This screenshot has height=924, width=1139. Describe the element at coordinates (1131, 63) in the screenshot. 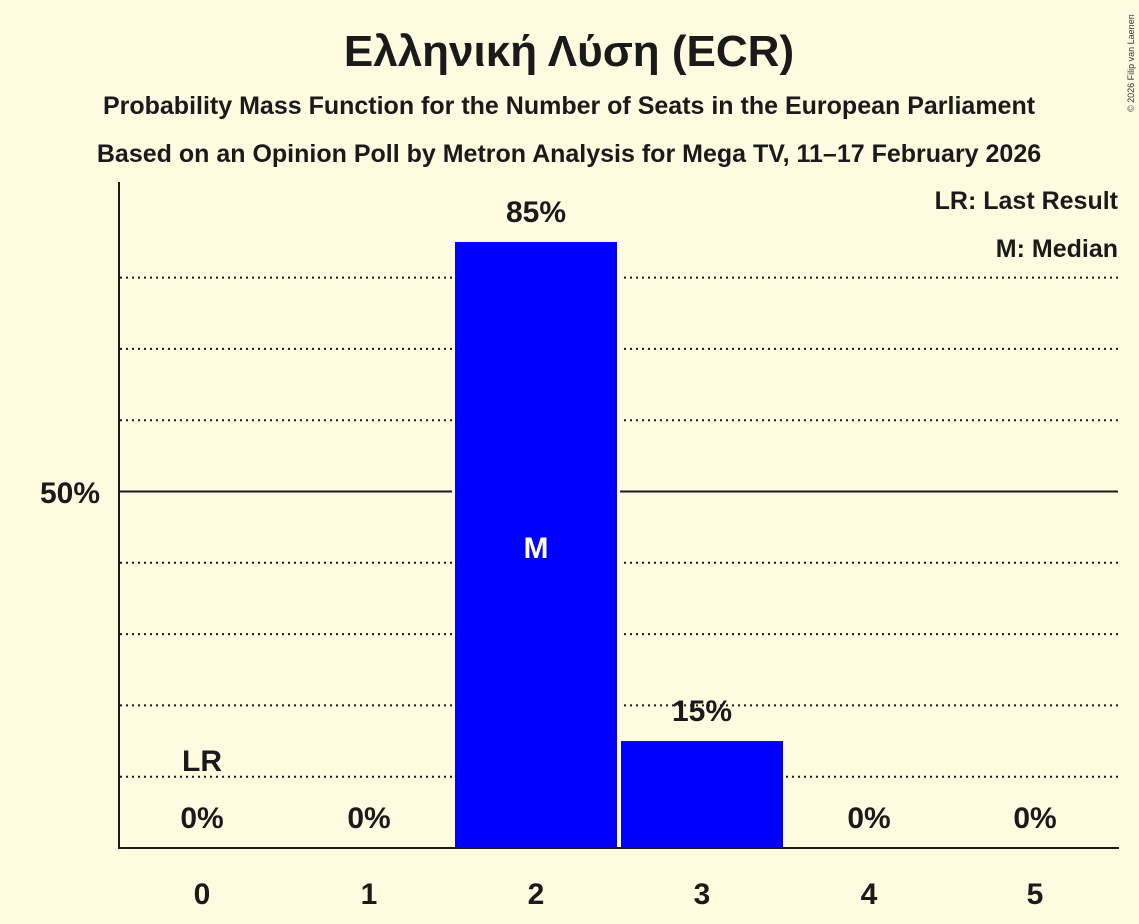

I see `copyright-text: © 2026 Filip van Laenen` at that location.